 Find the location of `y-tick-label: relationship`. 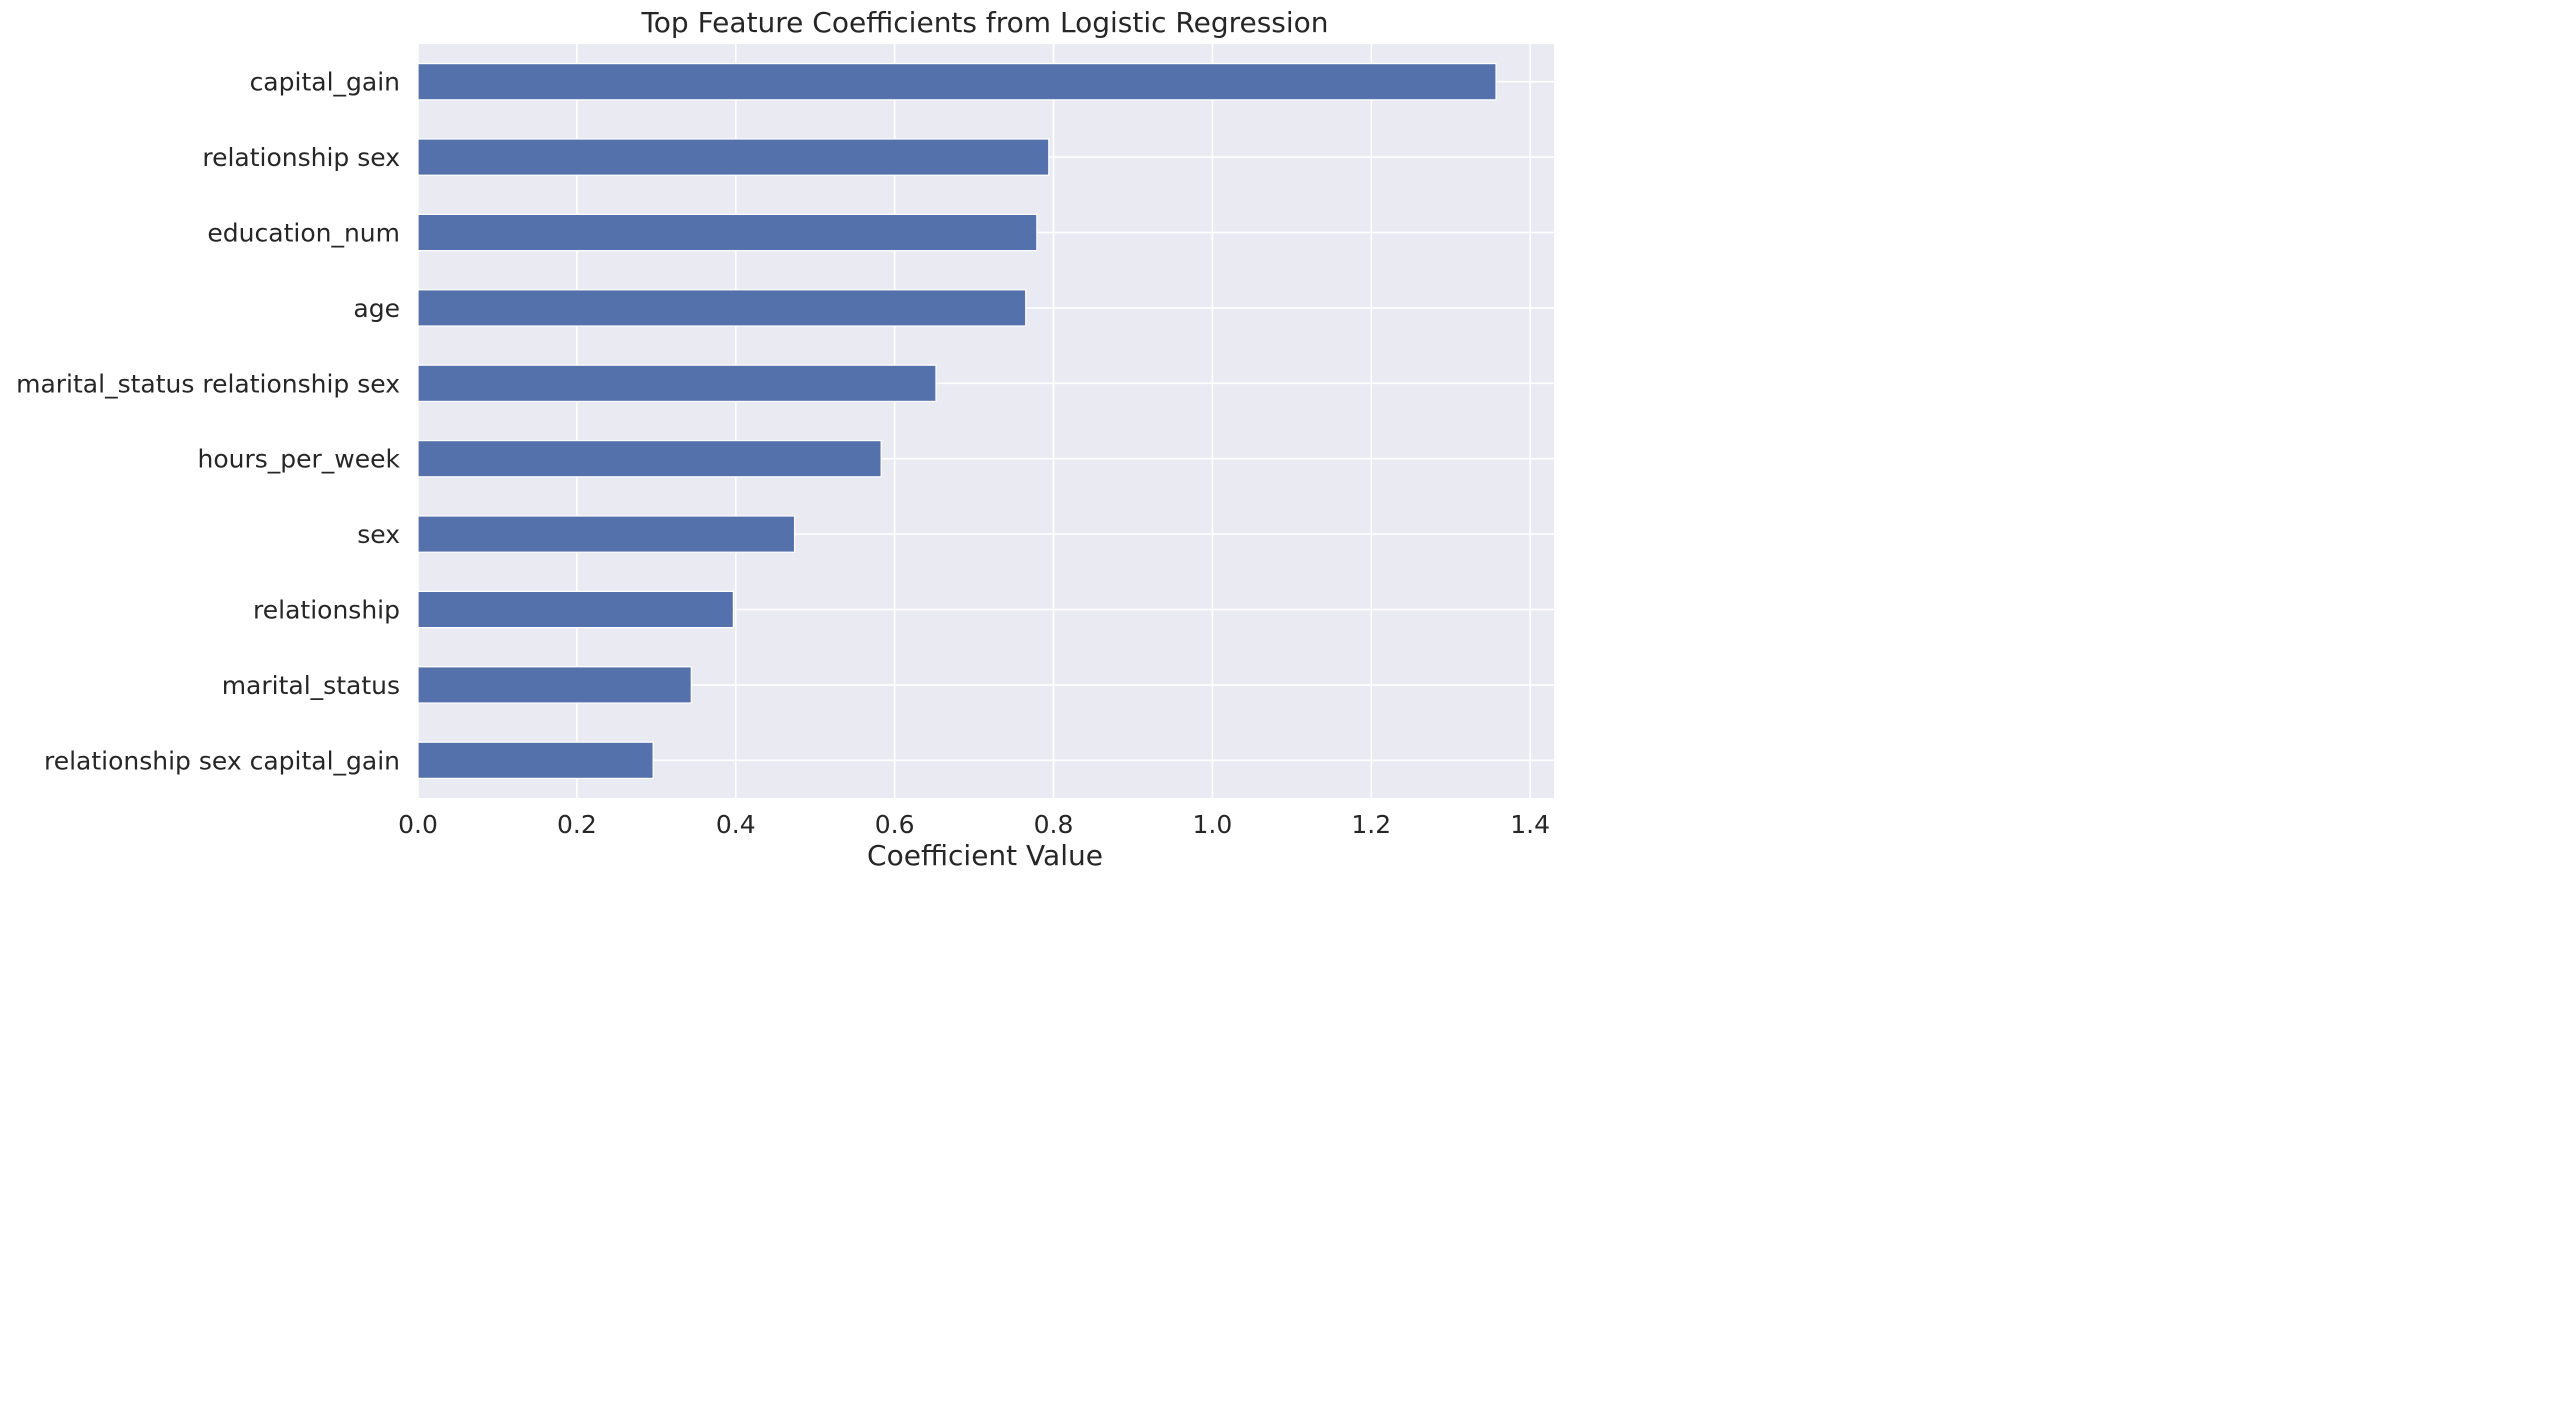

y-tick-label: relationship is located at coordinates (326, 610).